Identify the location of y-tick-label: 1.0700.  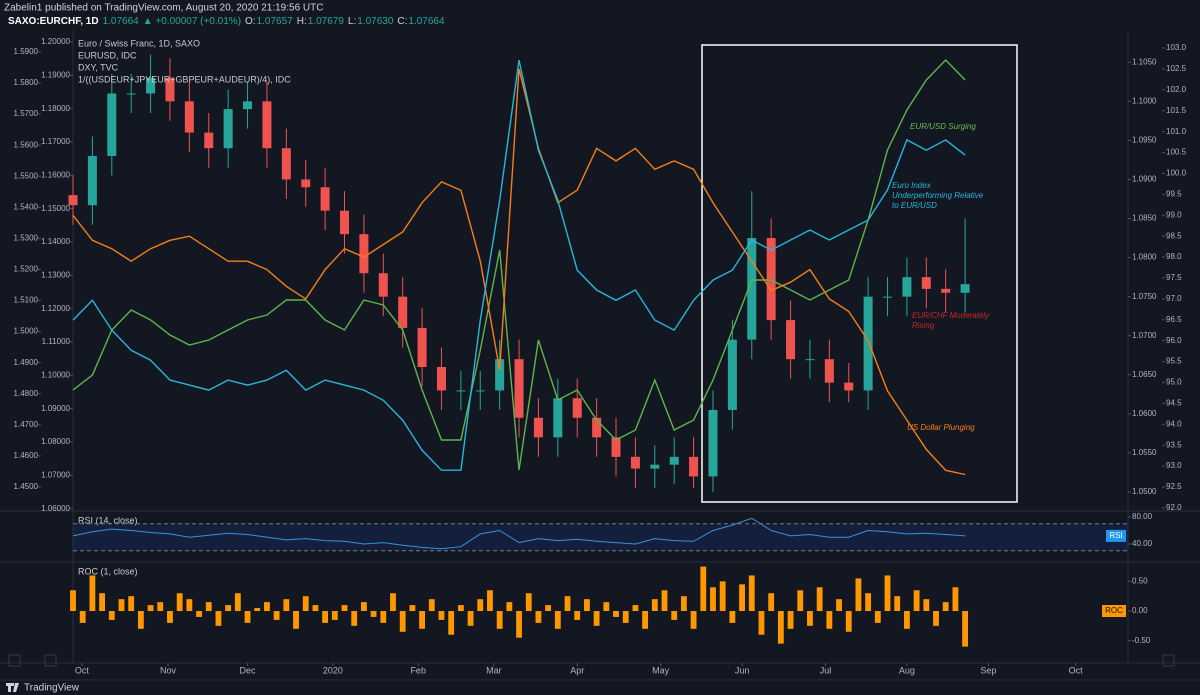
(1144, 335).